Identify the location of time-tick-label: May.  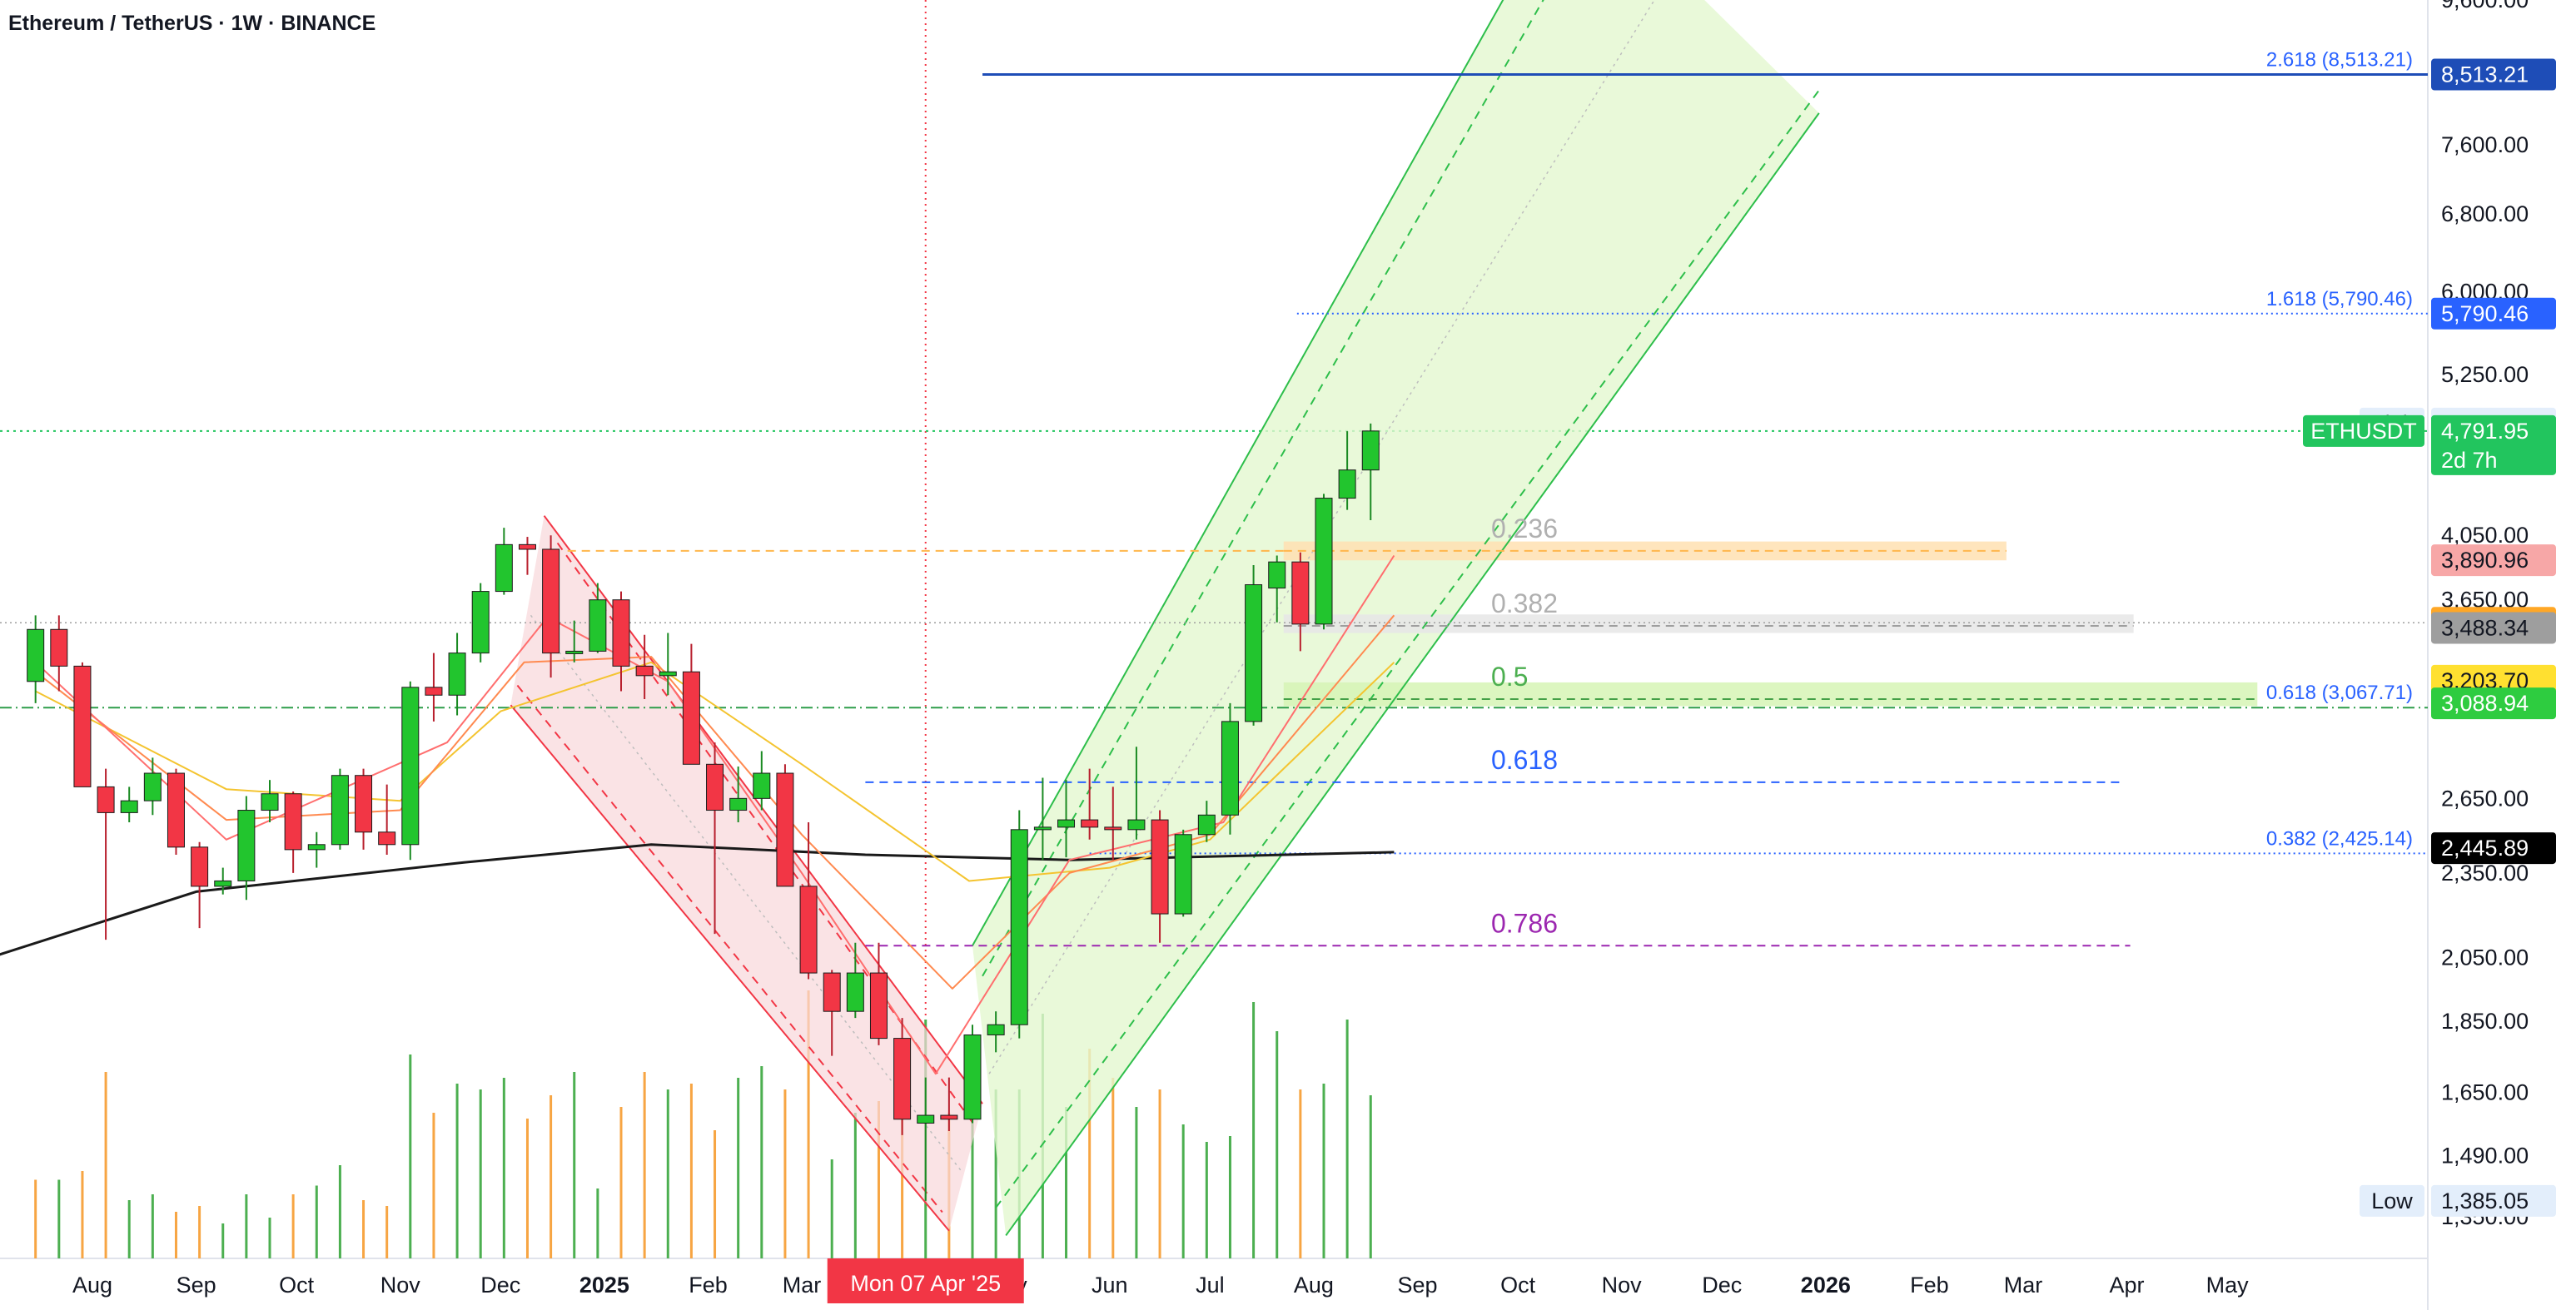
(2228, 1285).